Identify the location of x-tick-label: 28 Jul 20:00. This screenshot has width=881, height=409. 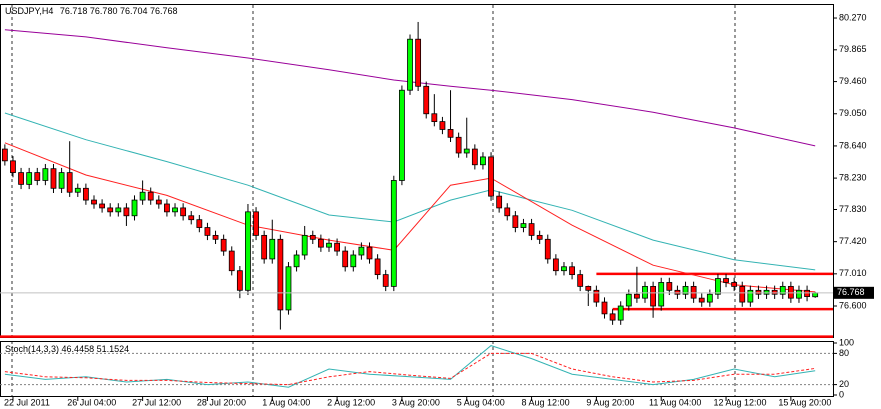
(221, 402).